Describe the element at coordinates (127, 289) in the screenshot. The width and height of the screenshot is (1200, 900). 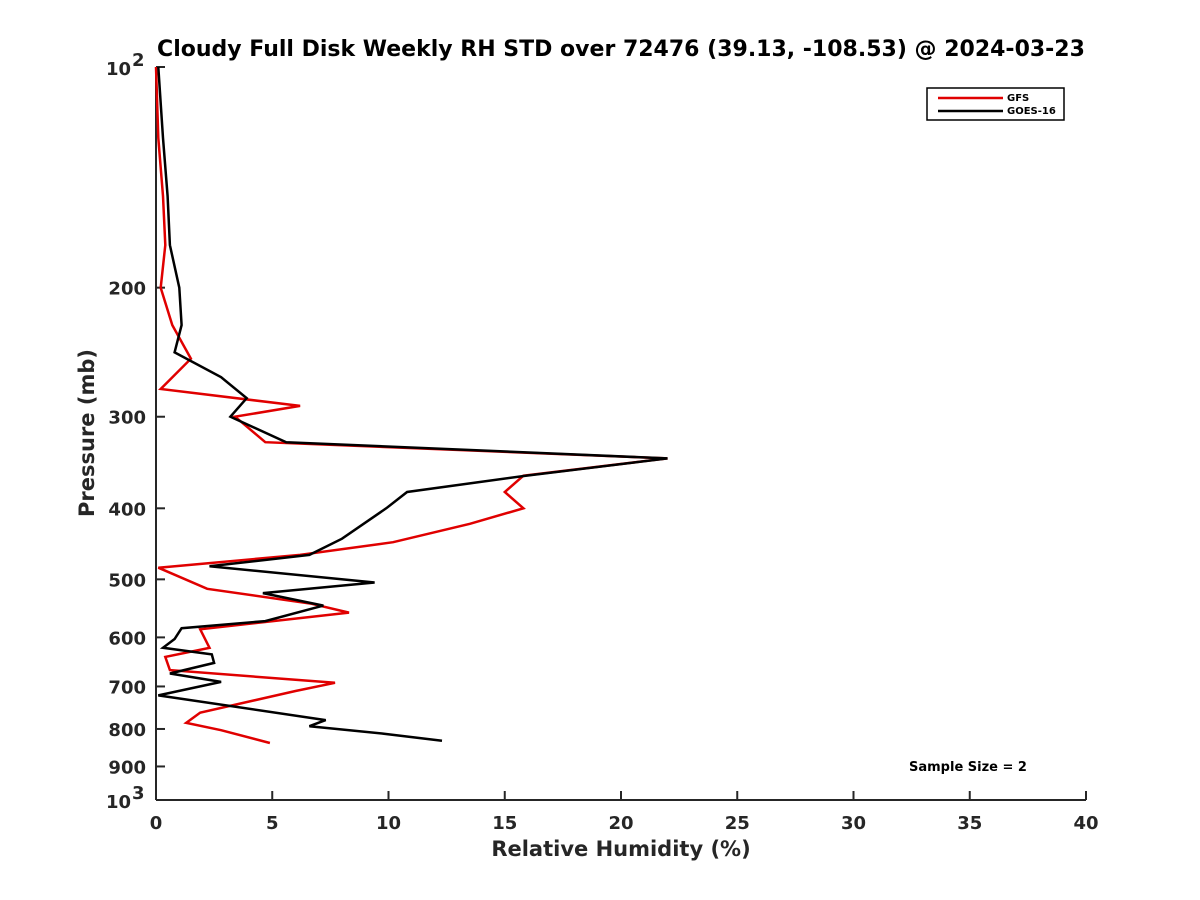
I see `y-tick-label: 200` at that location.